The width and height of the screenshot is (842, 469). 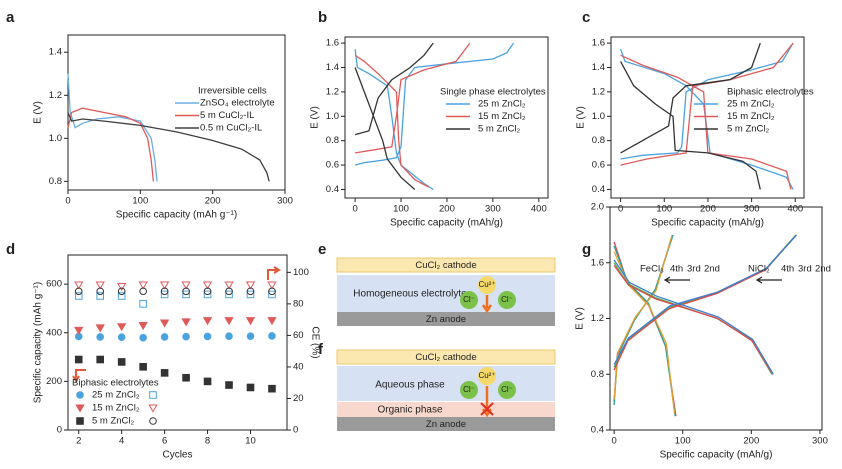 I want to click on electrolyte-layer, so click(x=446, y=293).